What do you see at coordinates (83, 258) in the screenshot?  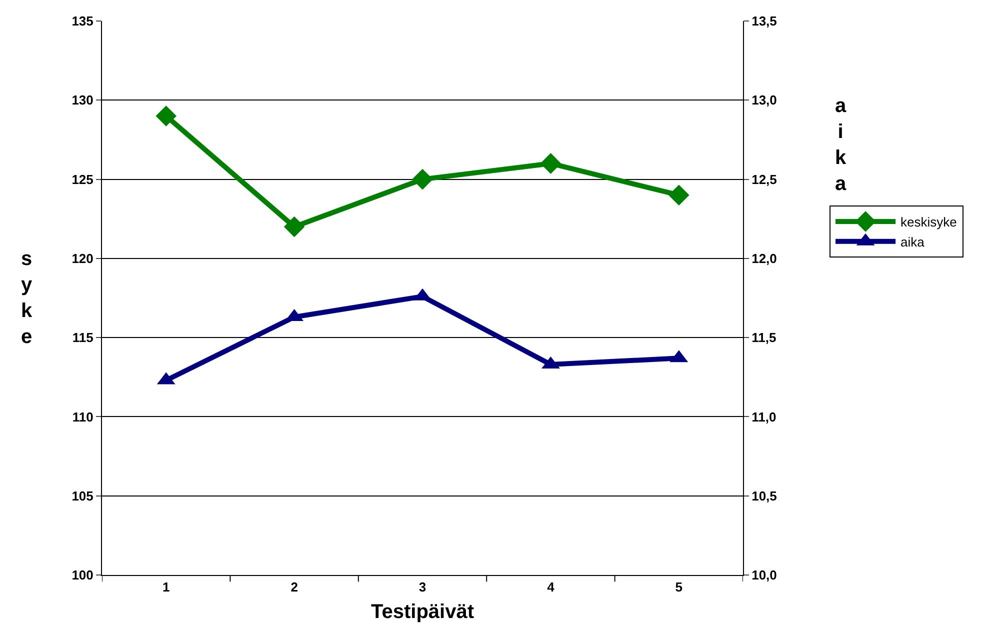 I see `y-tick-label: 120` at bounding box center [83, 258].